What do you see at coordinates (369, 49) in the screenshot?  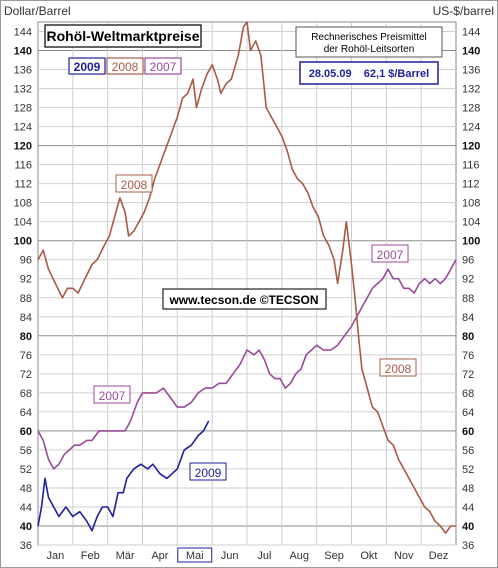 I see `note-line-2: der Rohöl-Leitsorten` at bounding box center [369, 49].